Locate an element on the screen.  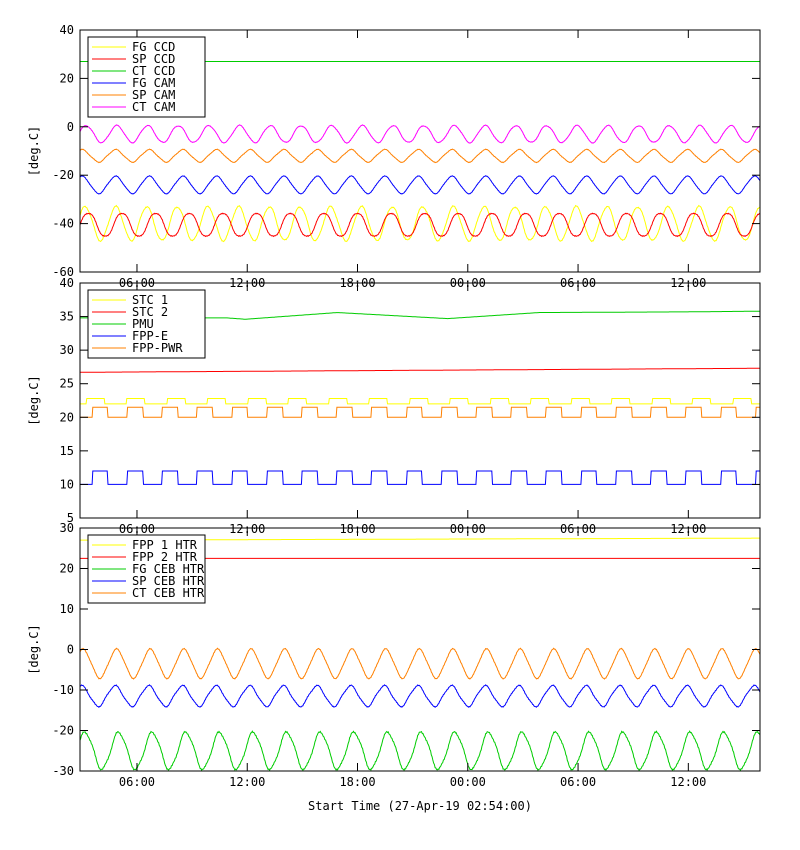
x-axis-label: Start Time (27-Apr-19 02:54:00) is located at coordinates (420, 806).